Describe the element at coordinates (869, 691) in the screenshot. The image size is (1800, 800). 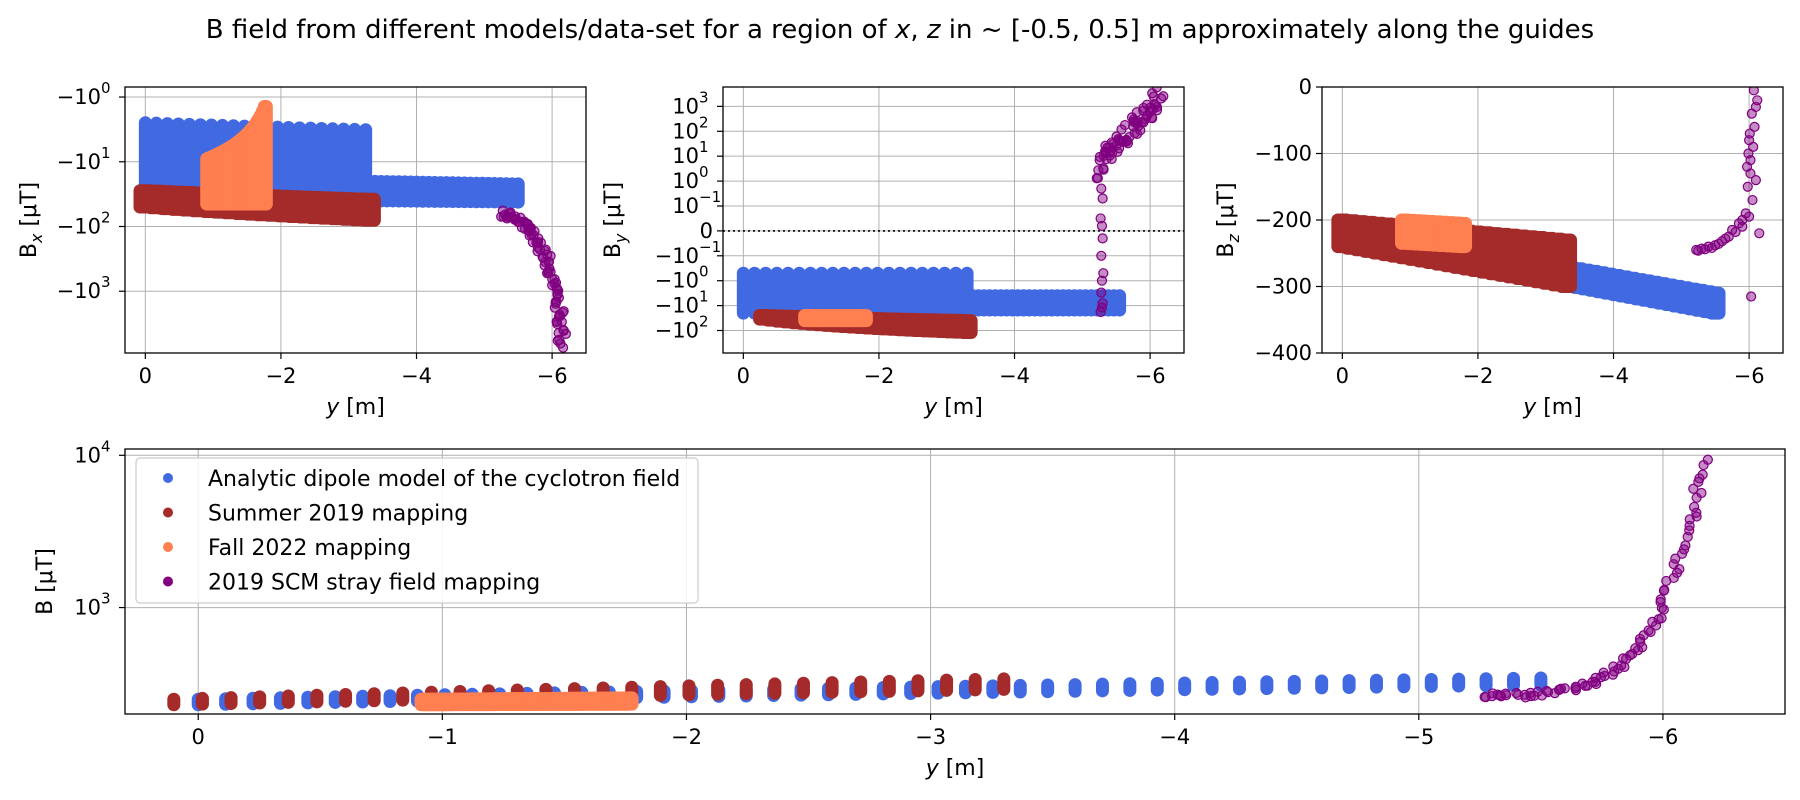
I see `series-analytic` at that location.